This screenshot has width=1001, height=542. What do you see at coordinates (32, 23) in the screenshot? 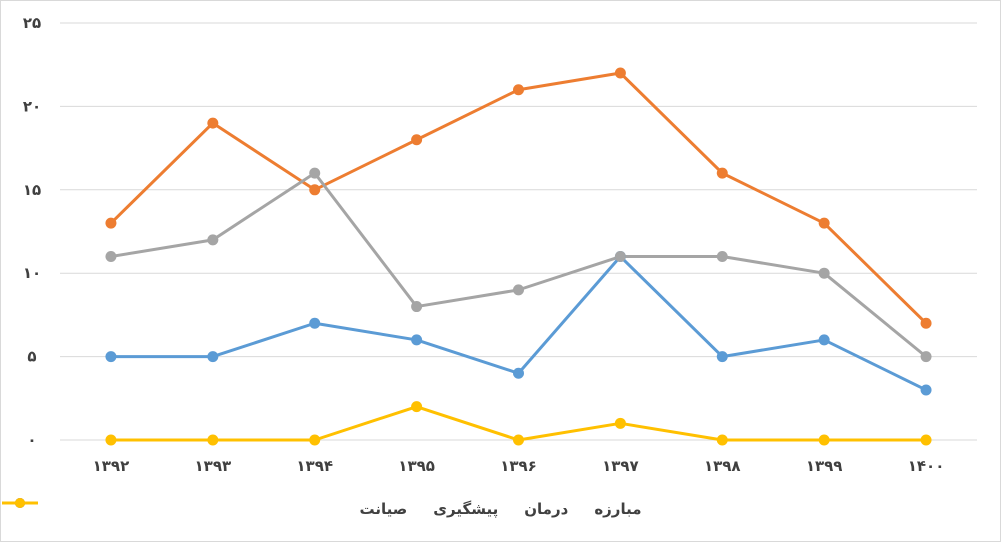
I see `y-tick-label: ۲۵` at bounding box center [32, 23].